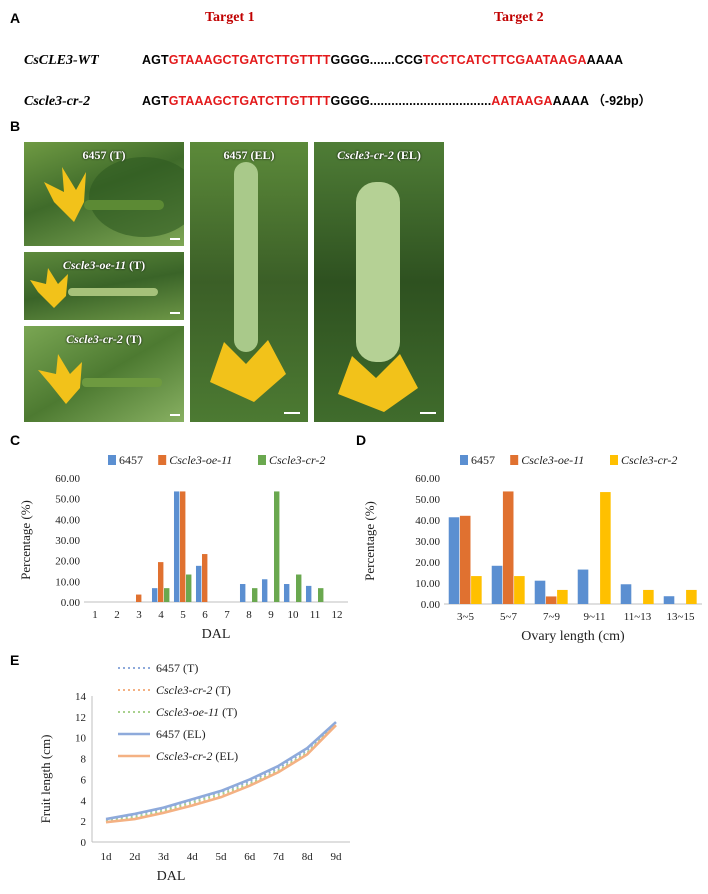  I want to click on seq-segment: AAAA, so click(605, 60).